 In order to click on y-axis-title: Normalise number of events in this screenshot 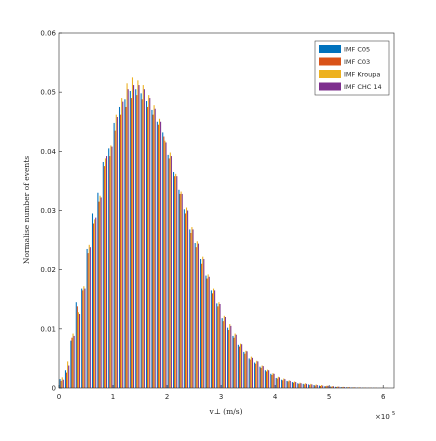, I will do `click(26, 210)`.